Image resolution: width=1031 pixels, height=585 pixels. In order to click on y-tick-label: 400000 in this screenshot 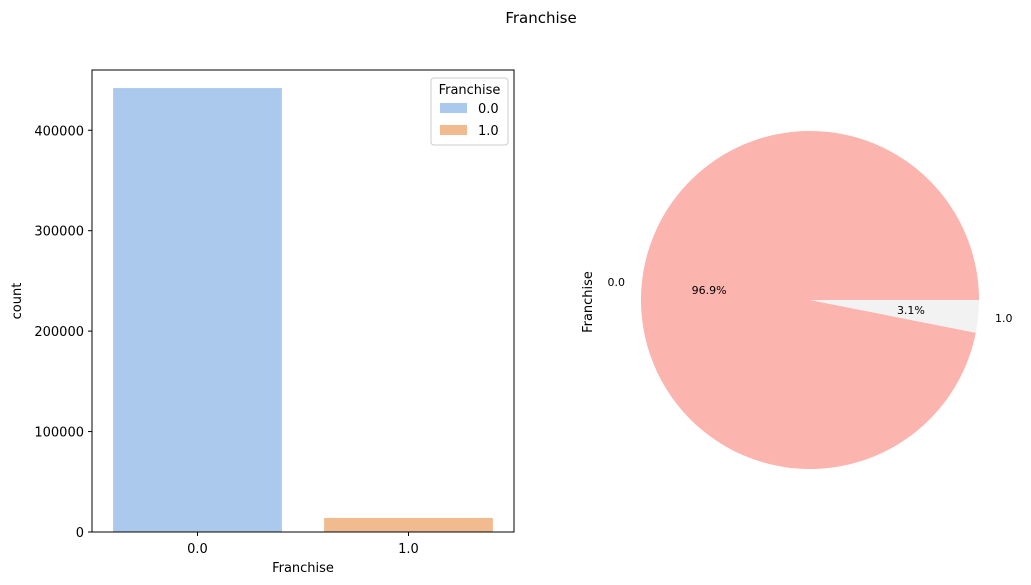, I will do `click(59, 131)`.